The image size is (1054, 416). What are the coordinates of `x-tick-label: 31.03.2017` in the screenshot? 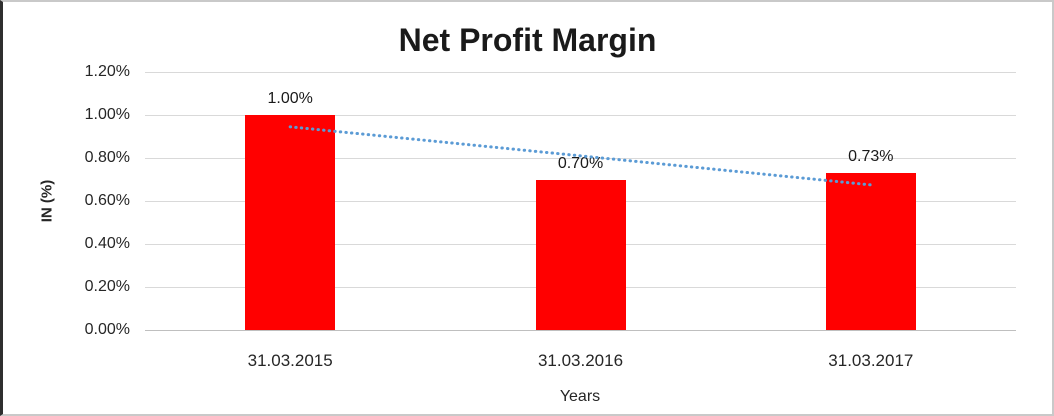 It's located at (871, 360).